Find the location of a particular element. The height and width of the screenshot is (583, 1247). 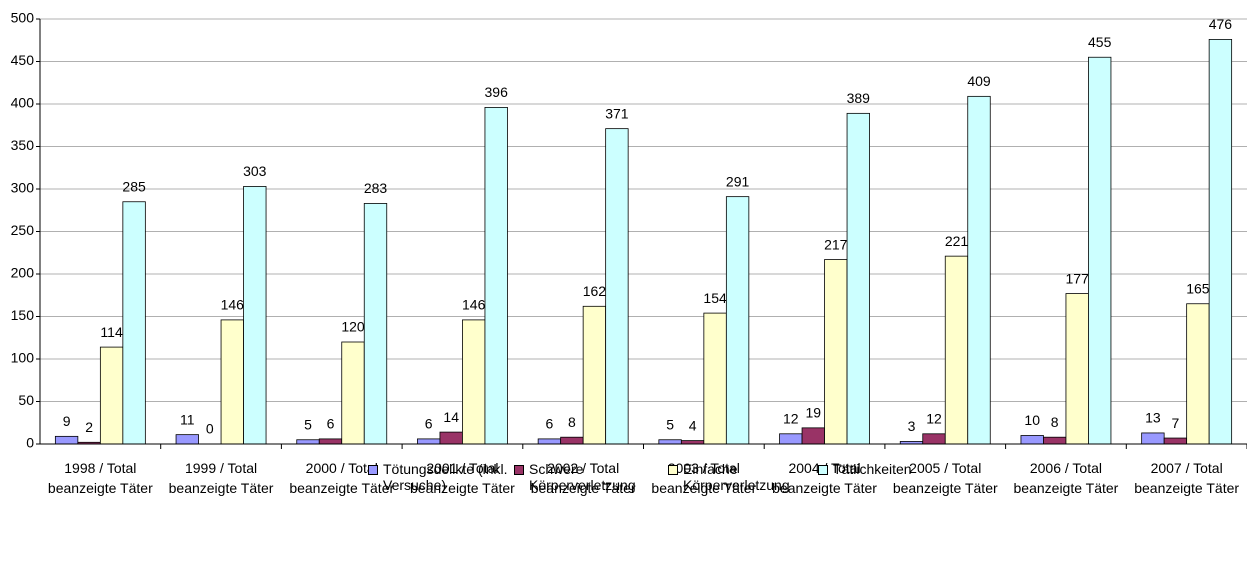

x-tick-label: 2006 / Total beanzeigte Täter is located at coordinates (1066, 478).